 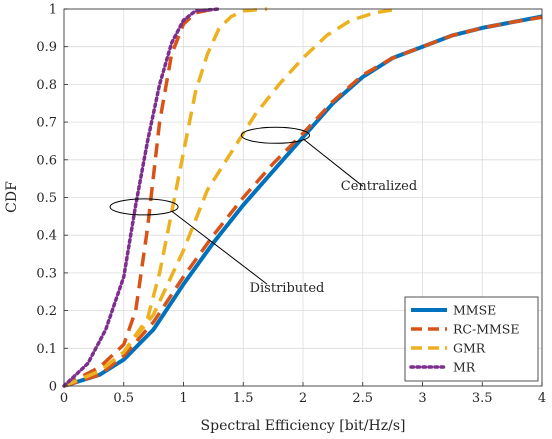 I want to click on y-tick-label: 0.5, so click(x=46, y=198).